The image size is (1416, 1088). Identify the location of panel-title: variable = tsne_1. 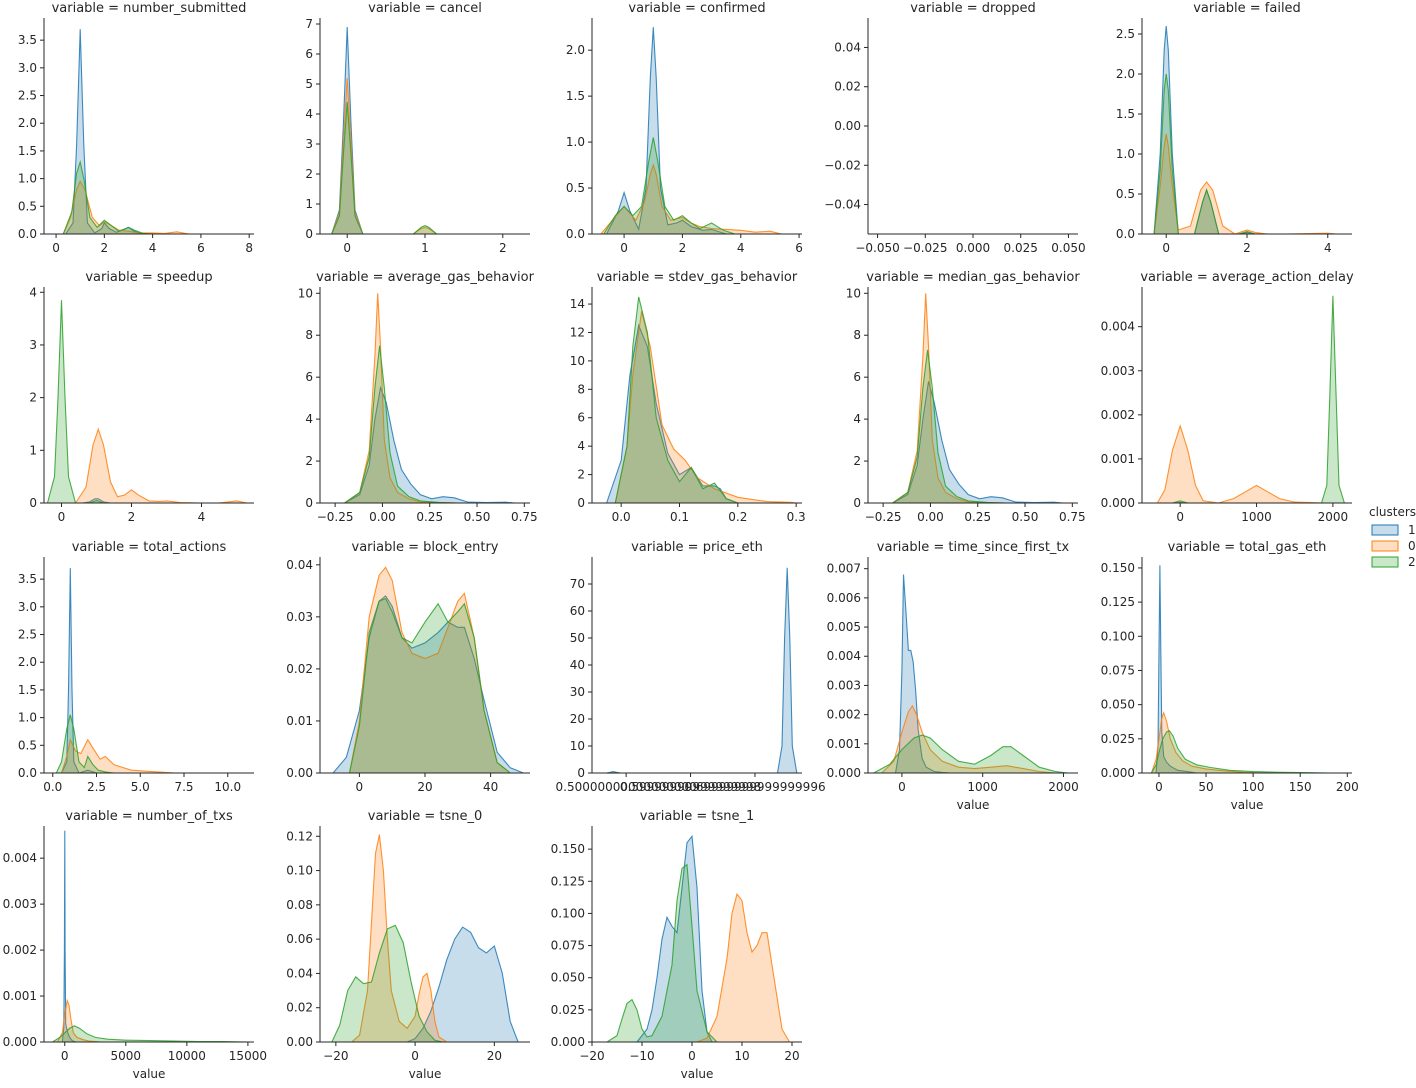
(697, 816).